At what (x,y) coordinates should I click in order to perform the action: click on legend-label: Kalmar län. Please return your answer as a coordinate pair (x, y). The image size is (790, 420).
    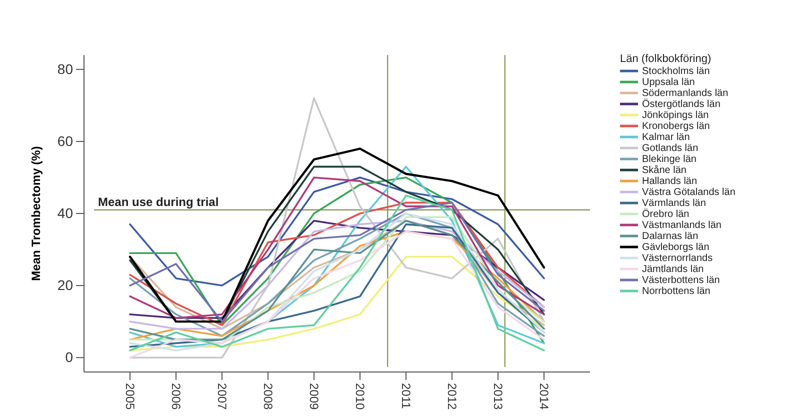
    Looking at the image, I should click on (666, 137).